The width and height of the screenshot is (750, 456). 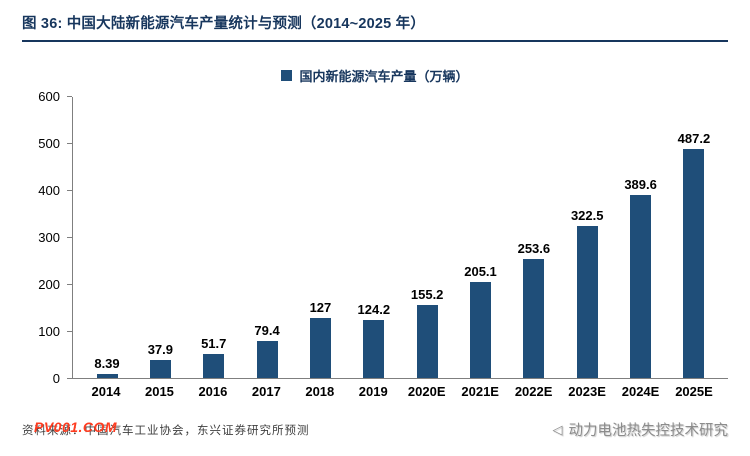 I want to click on bar-column: 127, so click(x=320, y=339).